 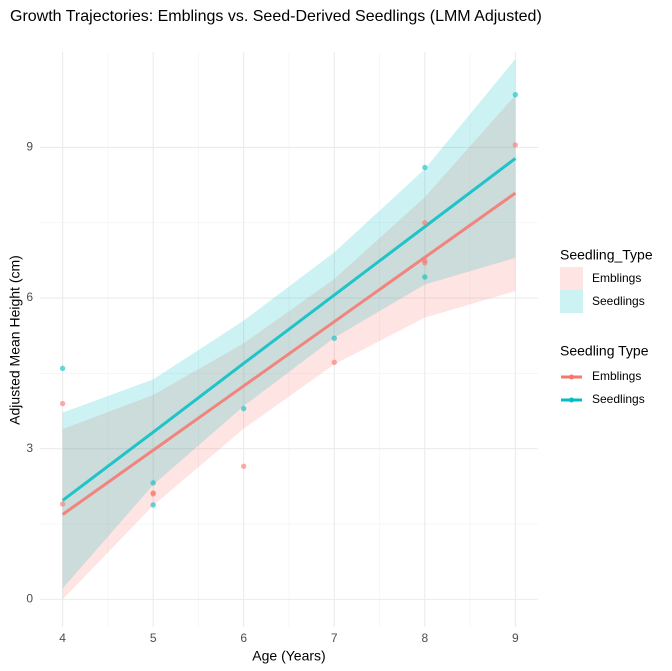 What do you see at coordinates (29, 297) in the screenshot?
I see `y-tick-label: 6` at bounding box center [29, 297].